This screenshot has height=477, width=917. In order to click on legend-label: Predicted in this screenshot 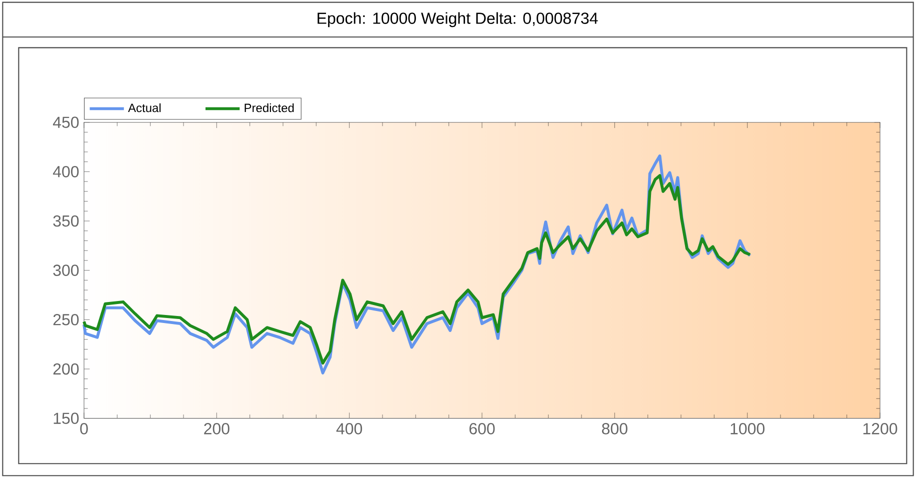, I will do `click(269, 107)`.